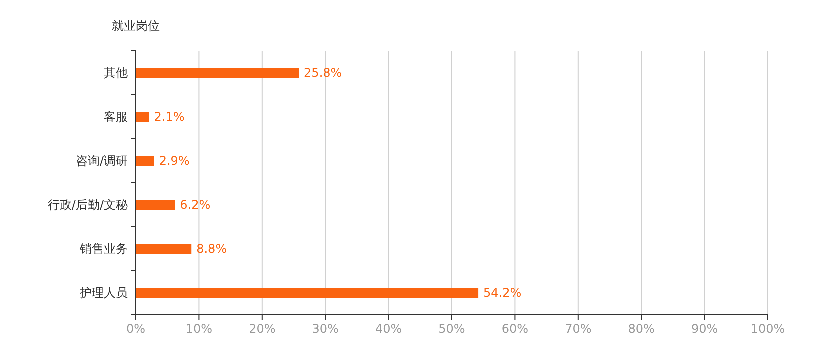 This screenshot has width=835, height=344. Describe the element at coordinates (503, 293) in the screenshot. I see `data-label: 54.2%` at that location.